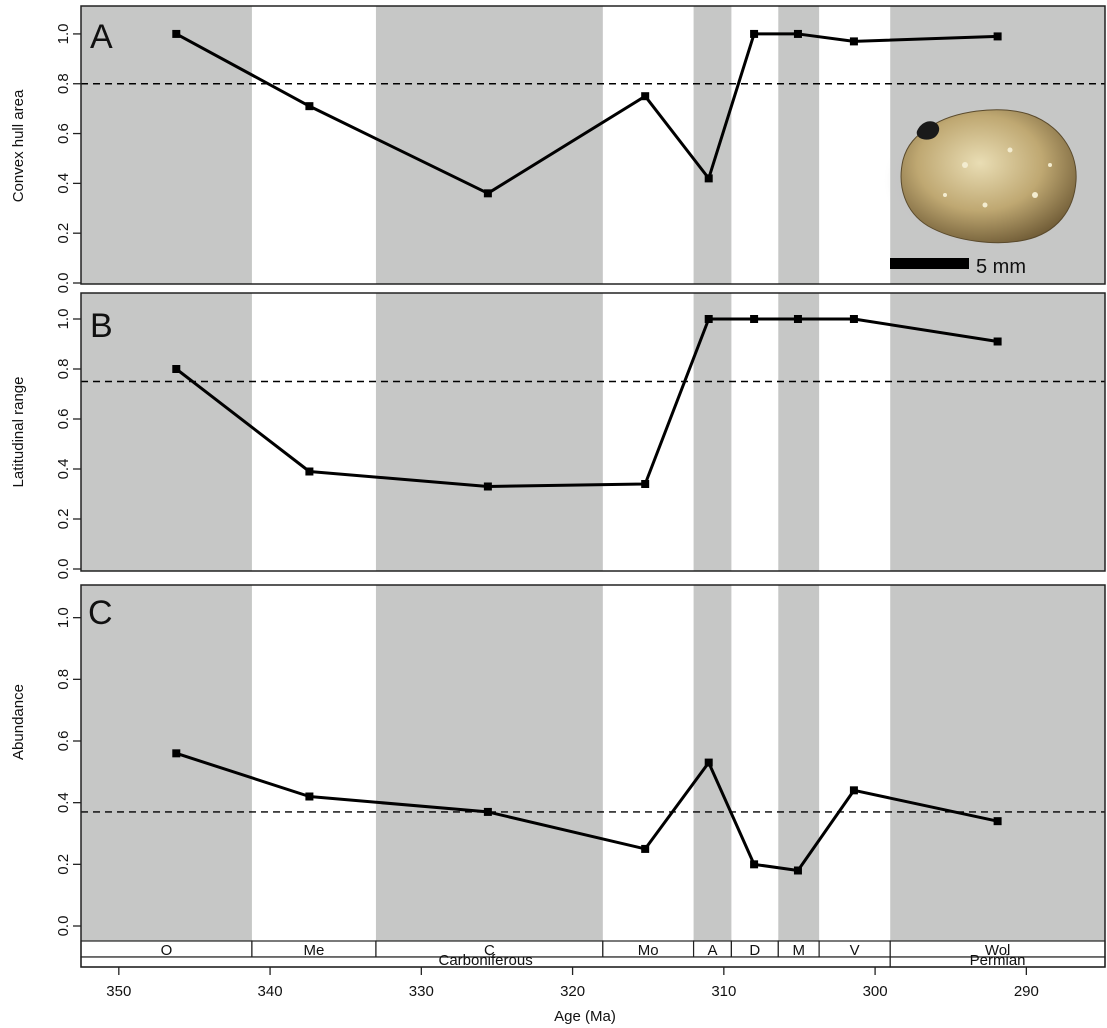  I want to click on period-label-1: Permian, so click(998, 960).